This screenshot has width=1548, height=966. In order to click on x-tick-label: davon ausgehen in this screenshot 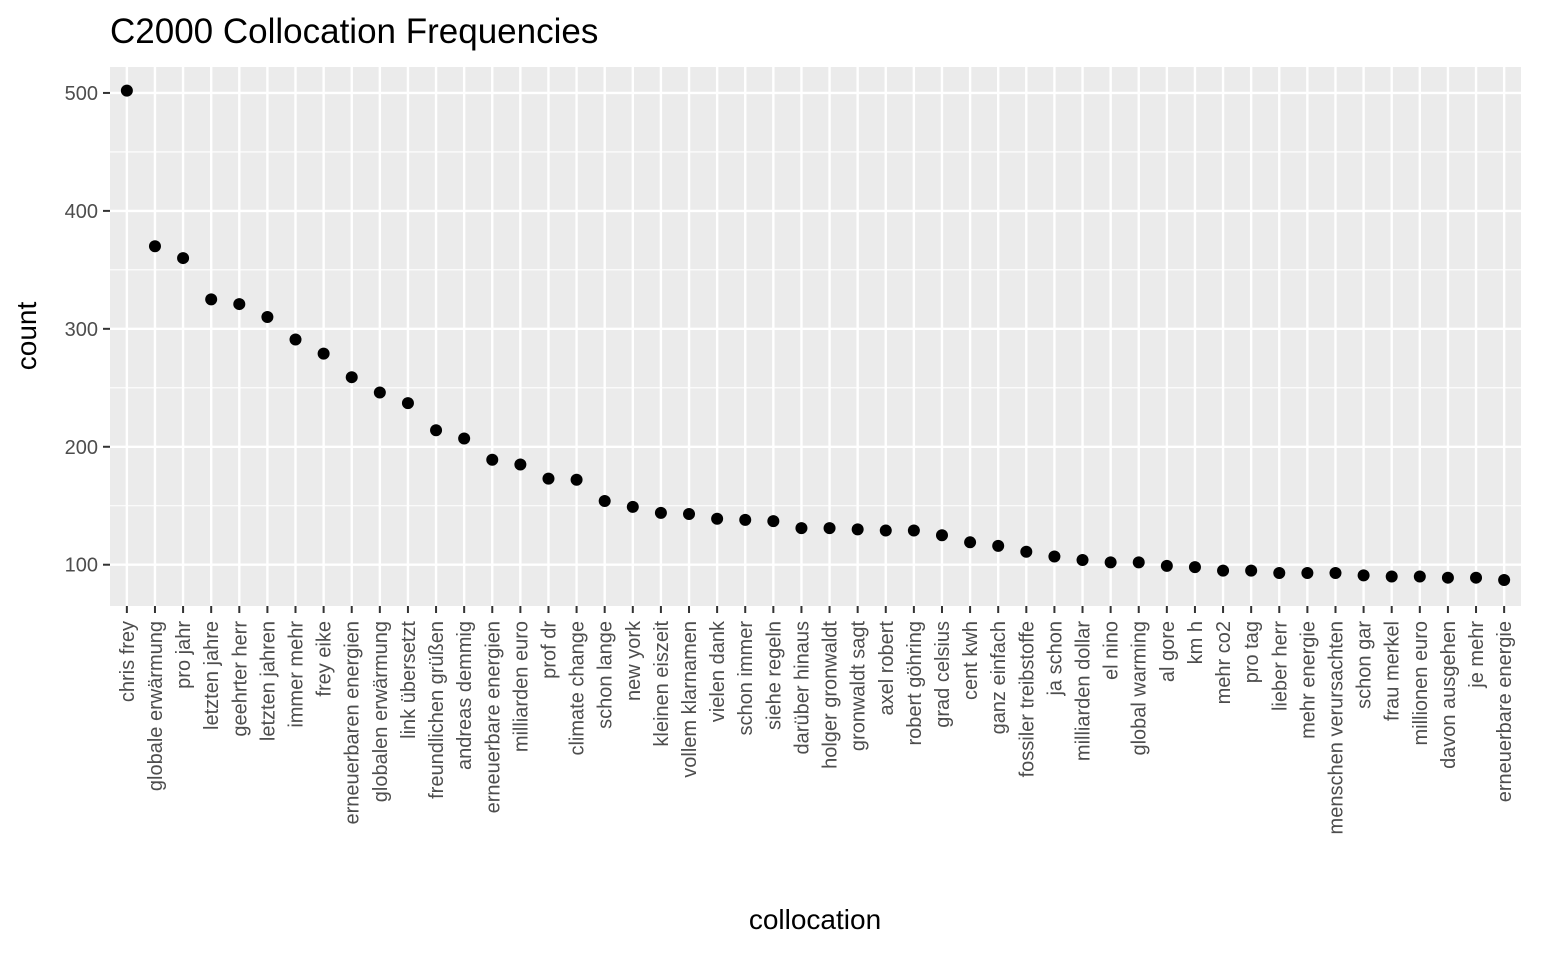, I will do `click(1449, 695)`.